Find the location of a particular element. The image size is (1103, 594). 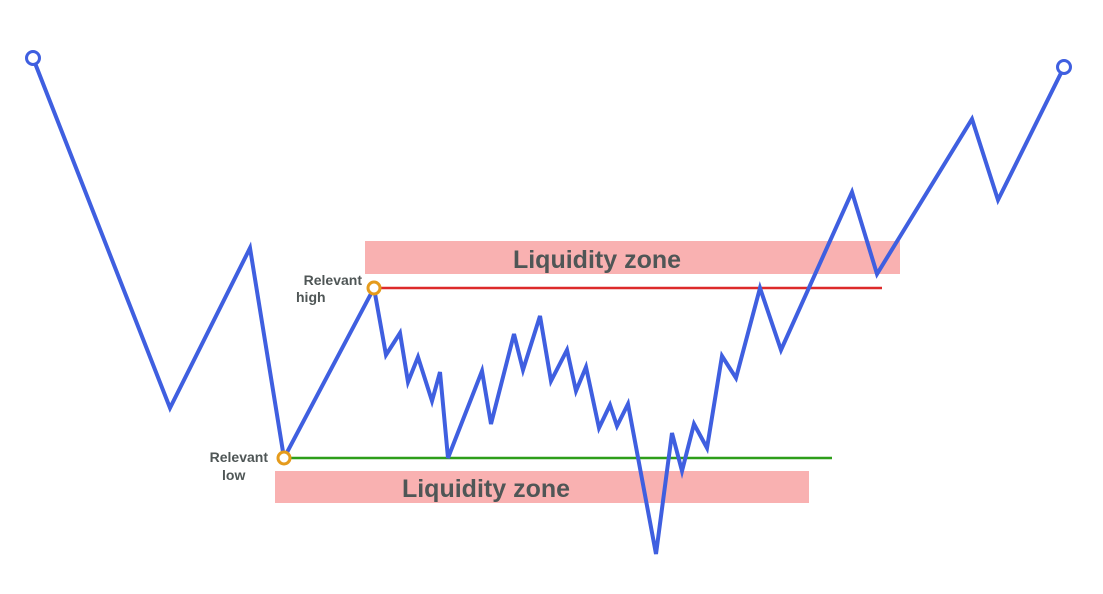

relevant-low-label-line2: low is located at coordinates (233, 475).